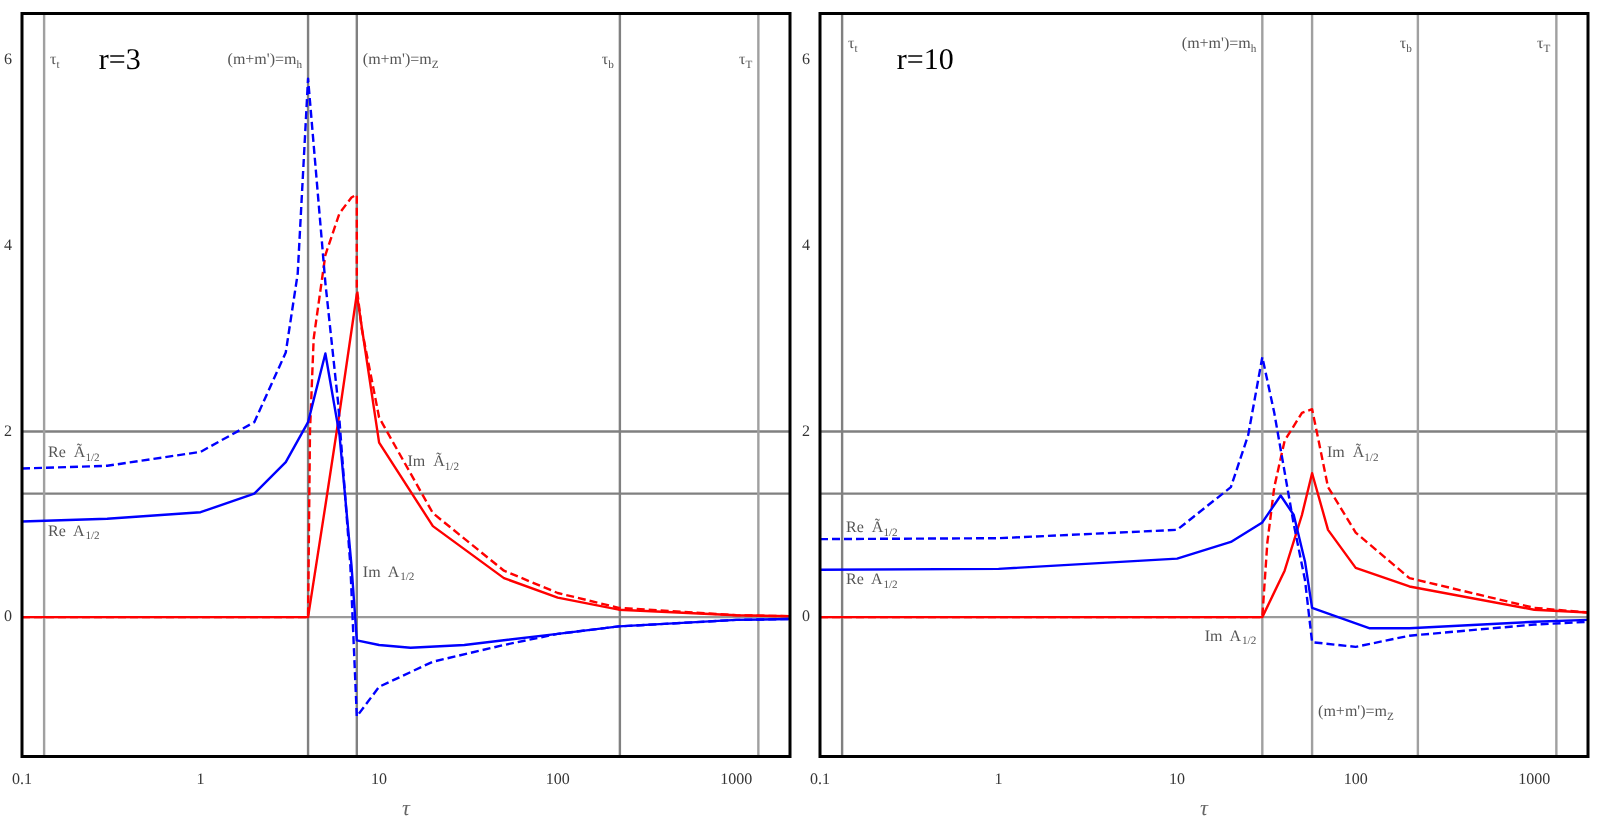  Describe the element at coordinates (119, 61) in the screenshot. I see `text: r=3` at that location.